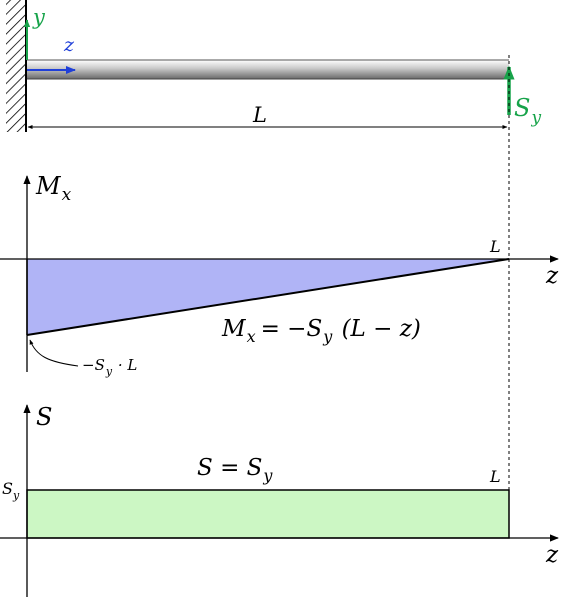 This screenshot has height=597, width=562. What do you see at coordinates (109, 367) in the screenshot?
I see `moment-min-annotation: −Sy · L` at bounding box center [109, 367].